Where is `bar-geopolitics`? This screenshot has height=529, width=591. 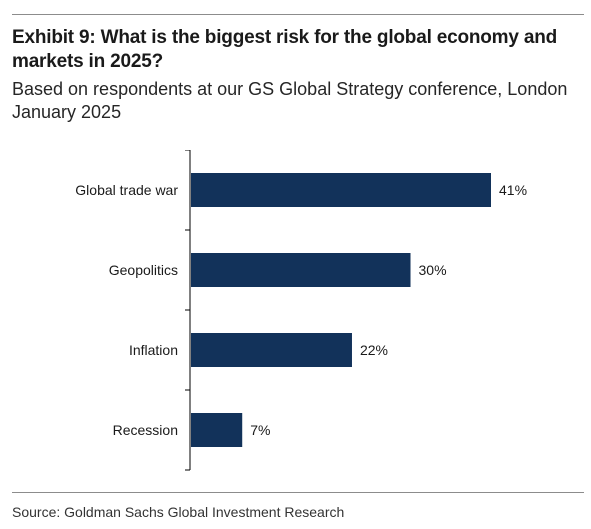 bar-geopolitics is located at coordinates (301, 270).